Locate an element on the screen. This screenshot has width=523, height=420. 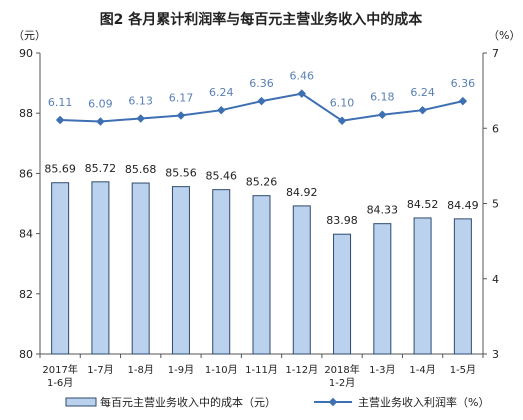
left-tick-label: 86 is located at coordinates (26, 173).